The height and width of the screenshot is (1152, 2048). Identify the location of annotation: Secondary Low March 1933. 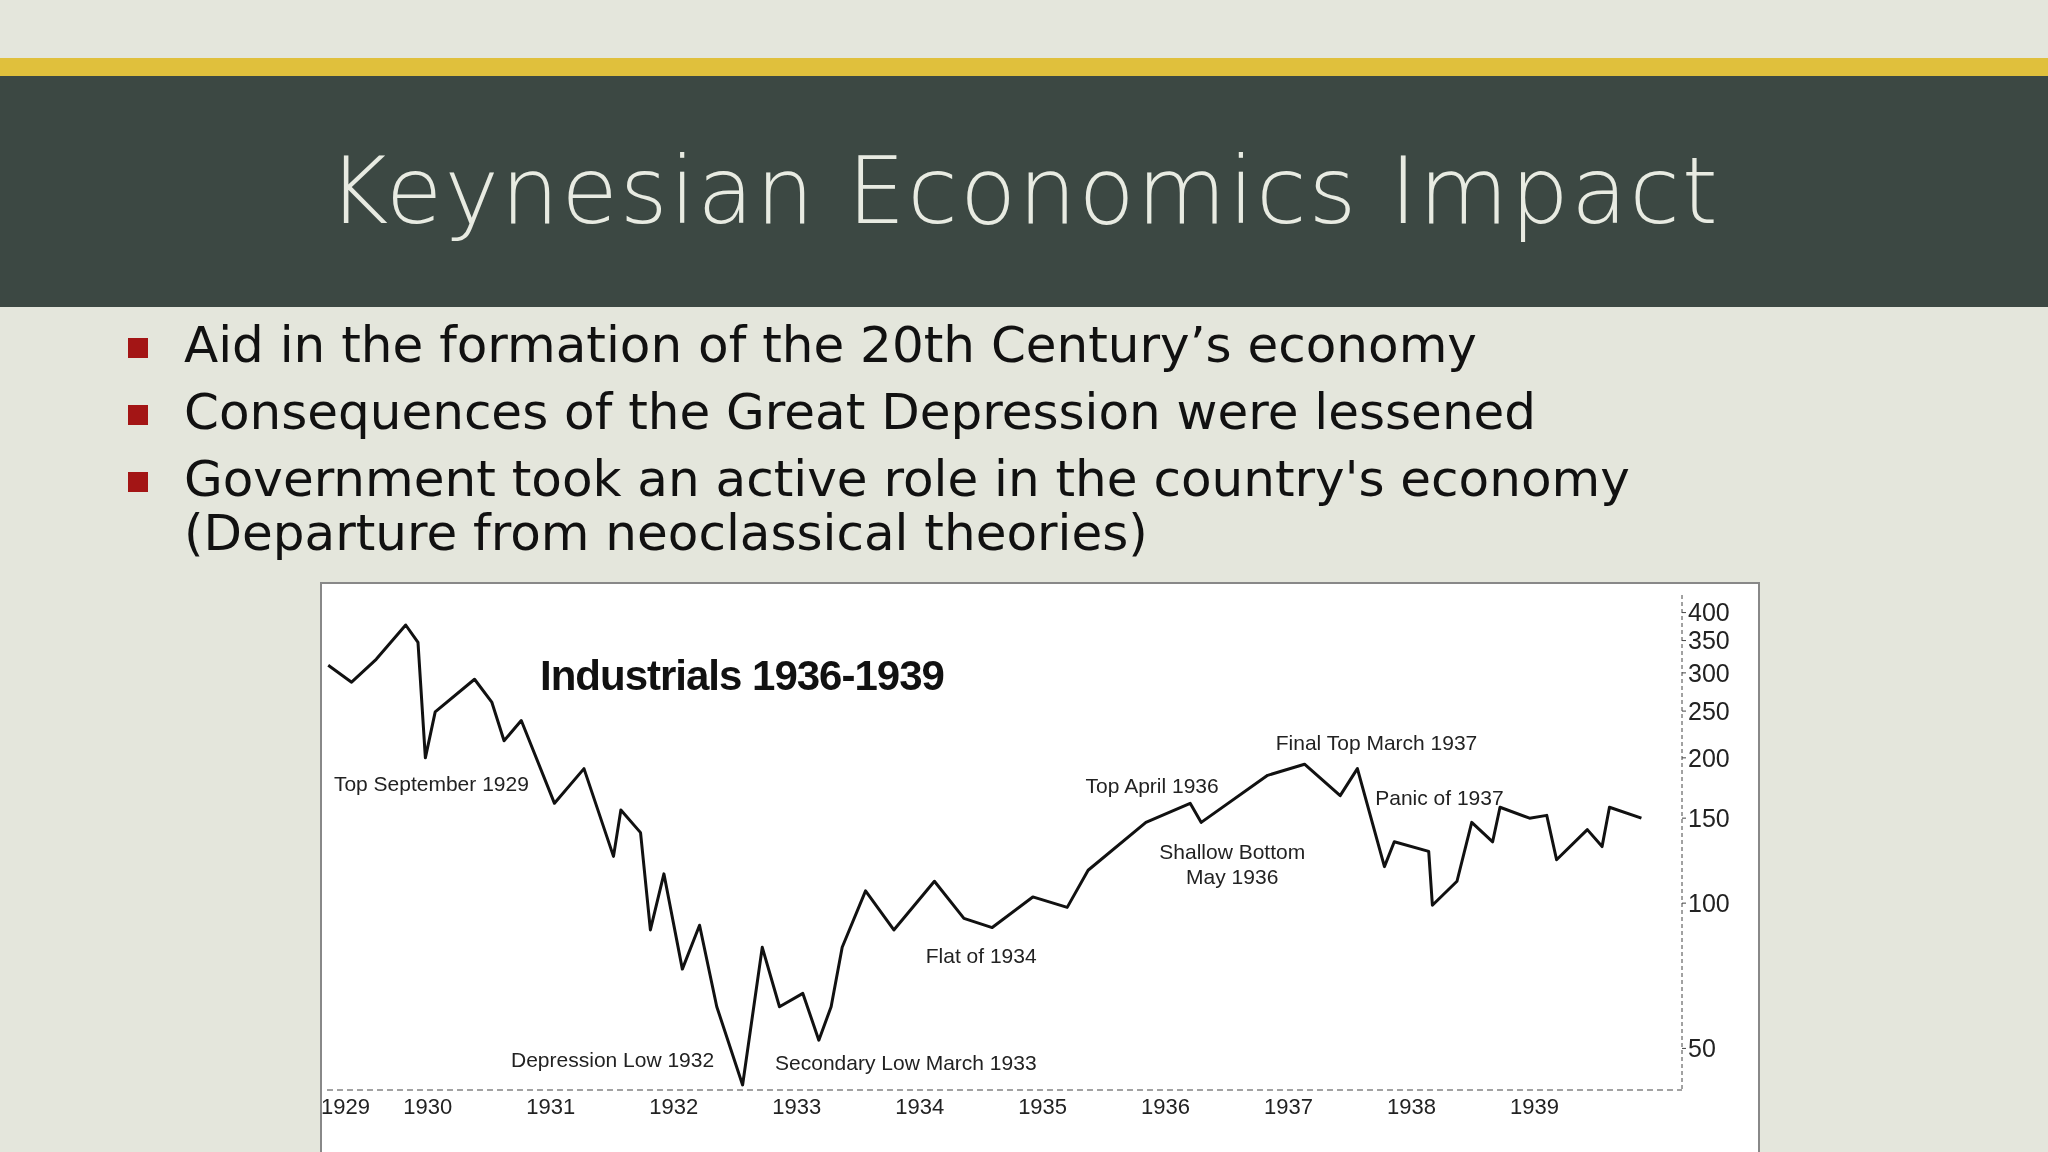
(906, 1063).